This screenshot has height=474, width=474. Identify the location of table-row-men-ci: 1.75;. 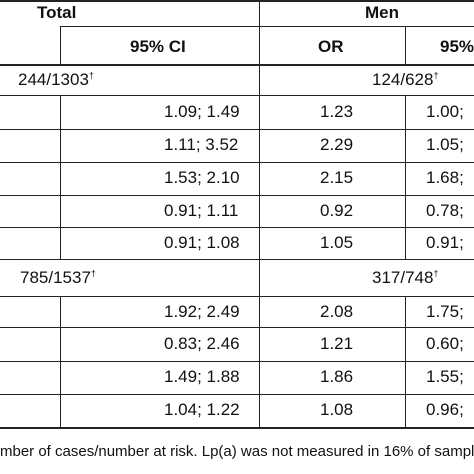
(445, 311).